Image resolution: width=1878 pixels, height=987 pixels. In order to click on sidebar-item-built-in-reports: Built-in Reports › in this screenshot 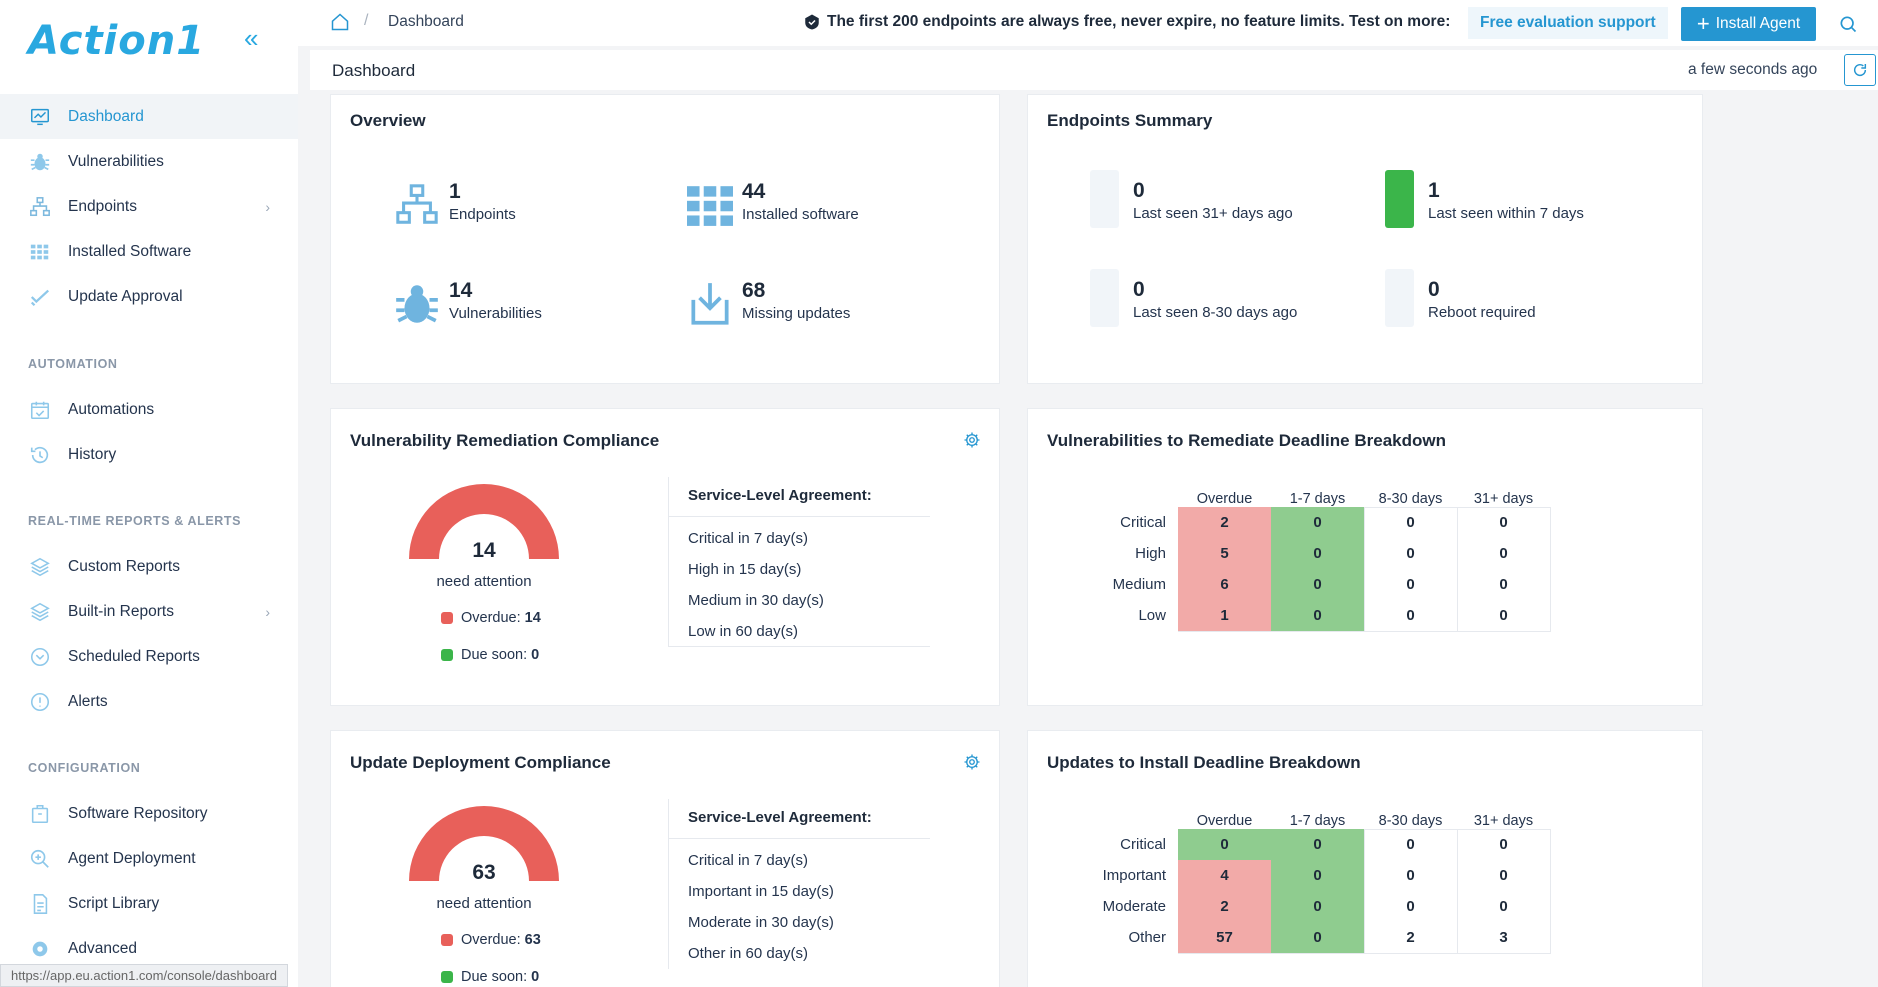, I will do `click(149, 611)`.